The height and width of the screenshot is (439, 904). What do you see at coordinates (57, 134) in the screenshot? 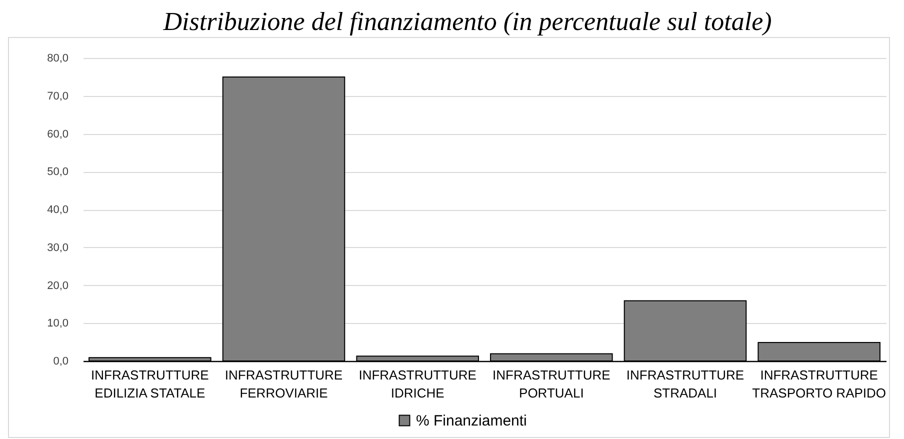
I see `y-tick-label: 60,0` at bounding box center [57, 134].